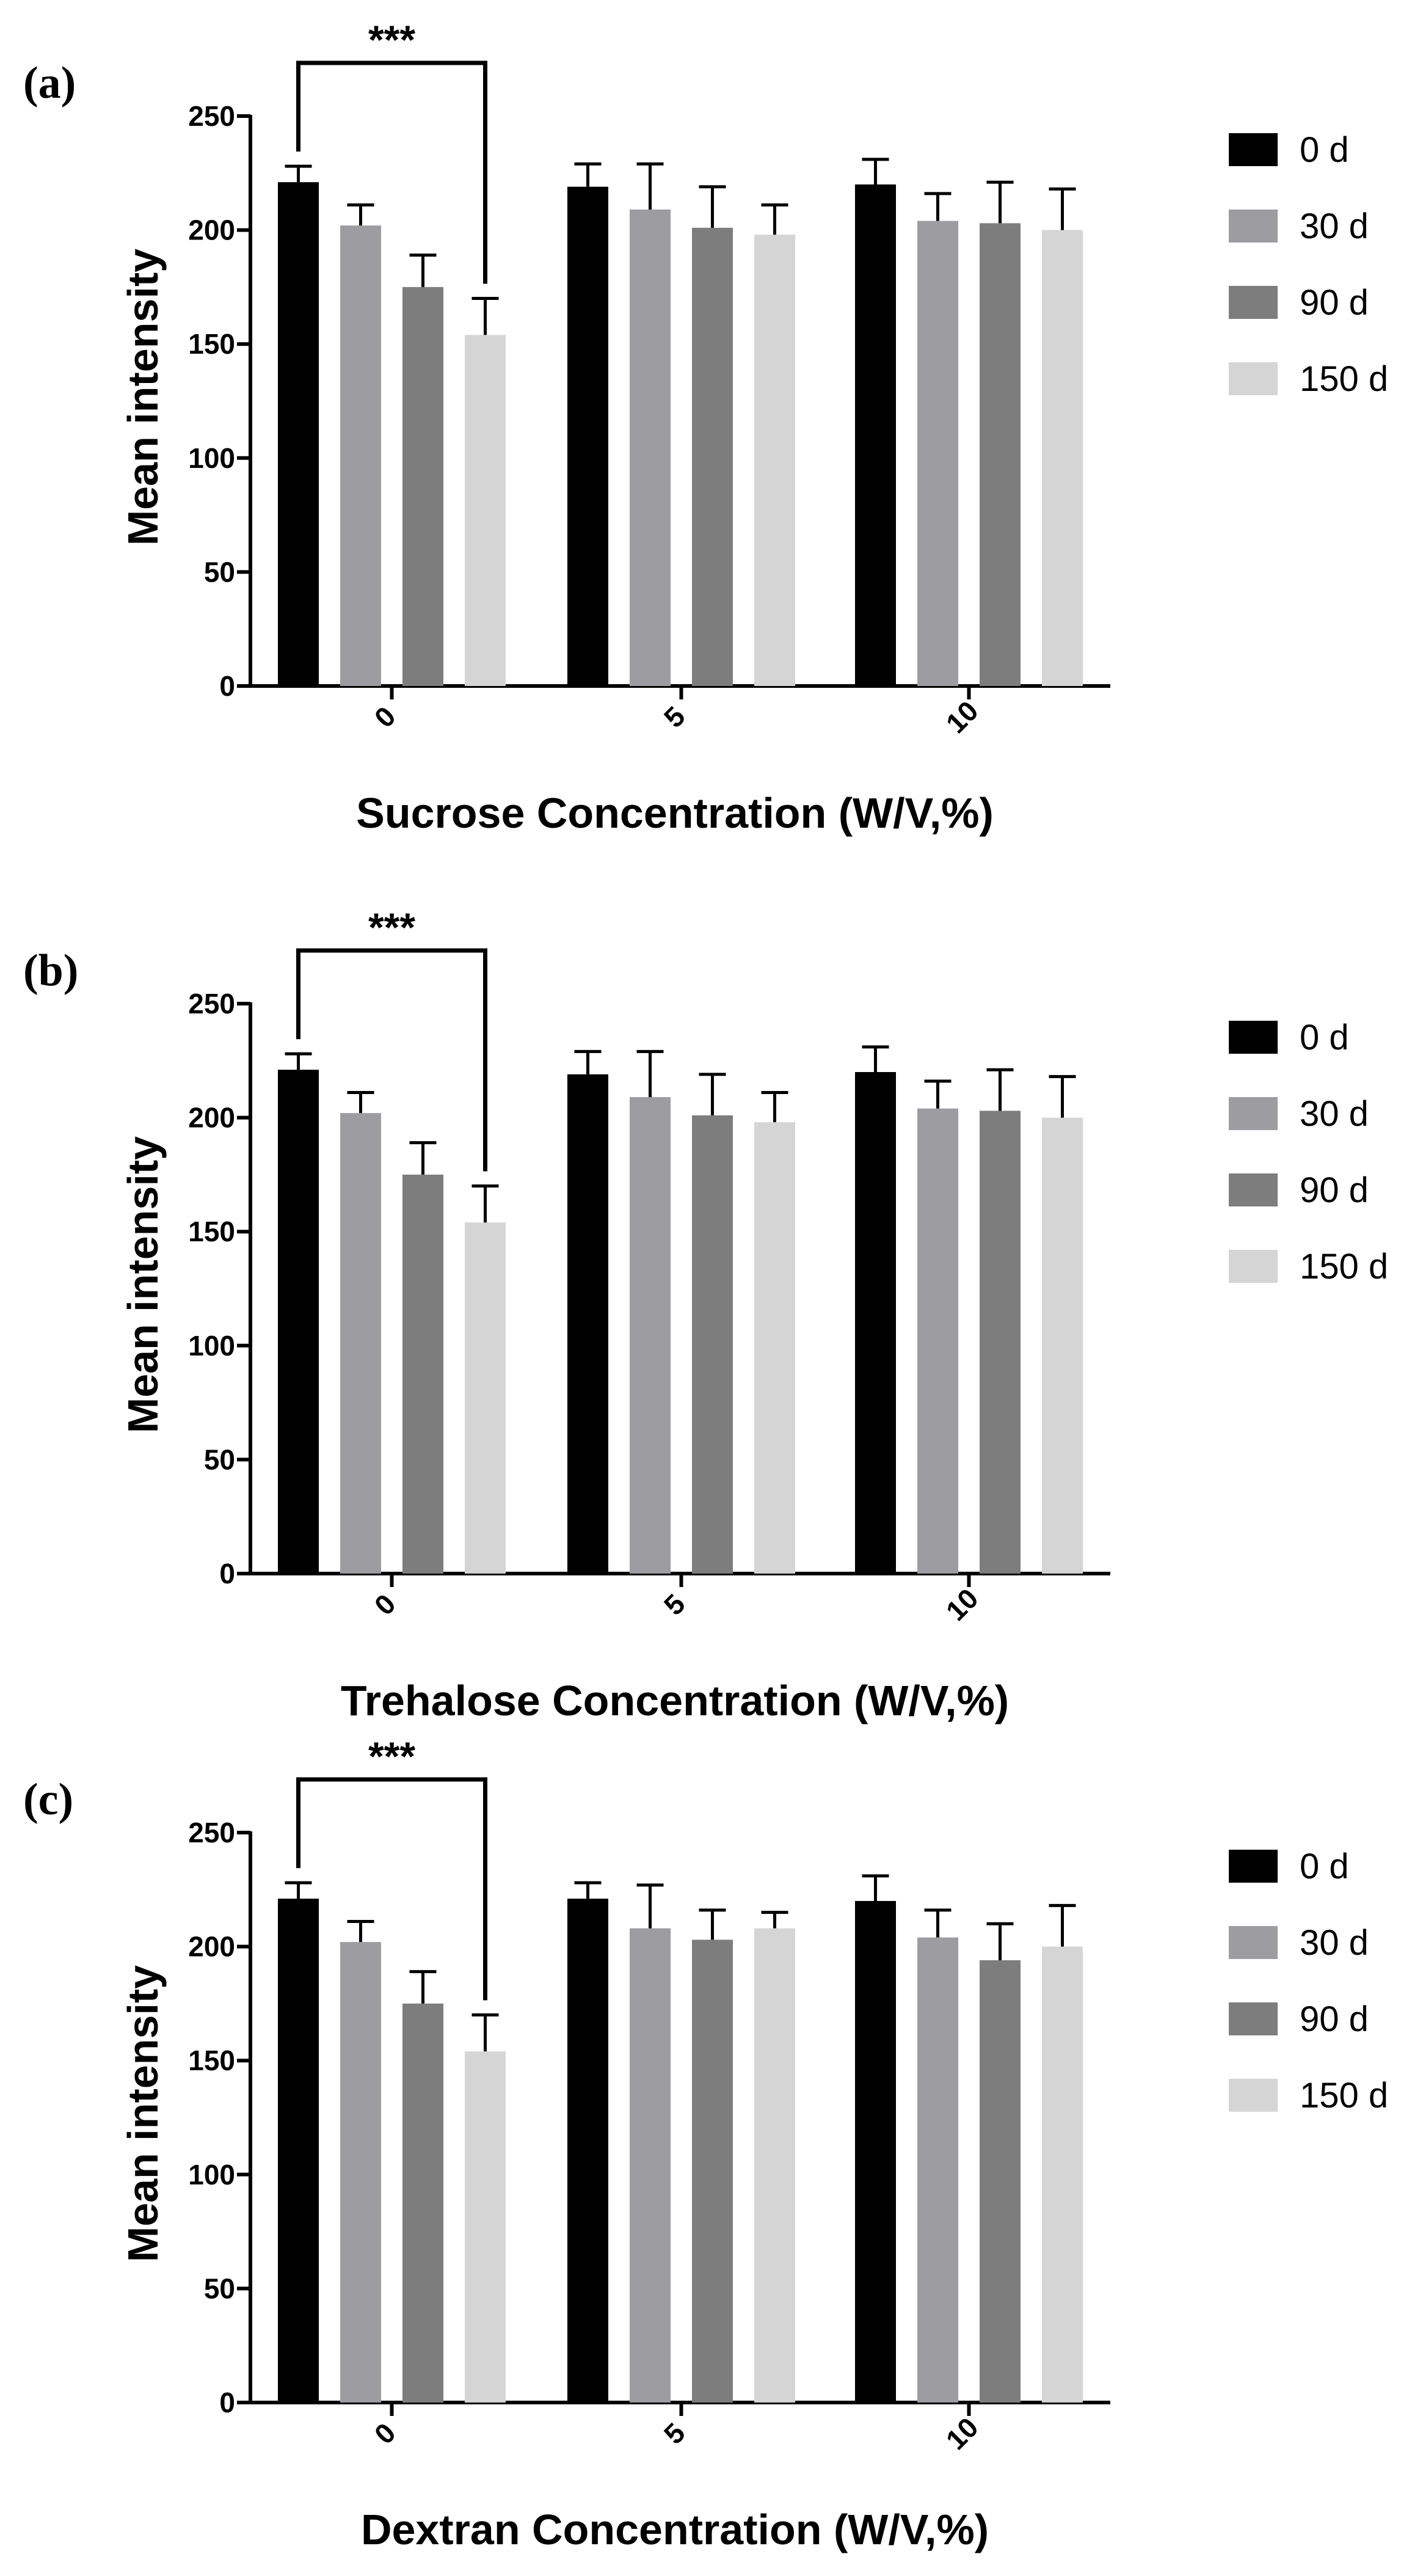 Image resolution: width=1423 pixels, height=2576 pixels. I want to click on x-axis-title: Sucrose Concentration (W/V,%), so click(675, 813).